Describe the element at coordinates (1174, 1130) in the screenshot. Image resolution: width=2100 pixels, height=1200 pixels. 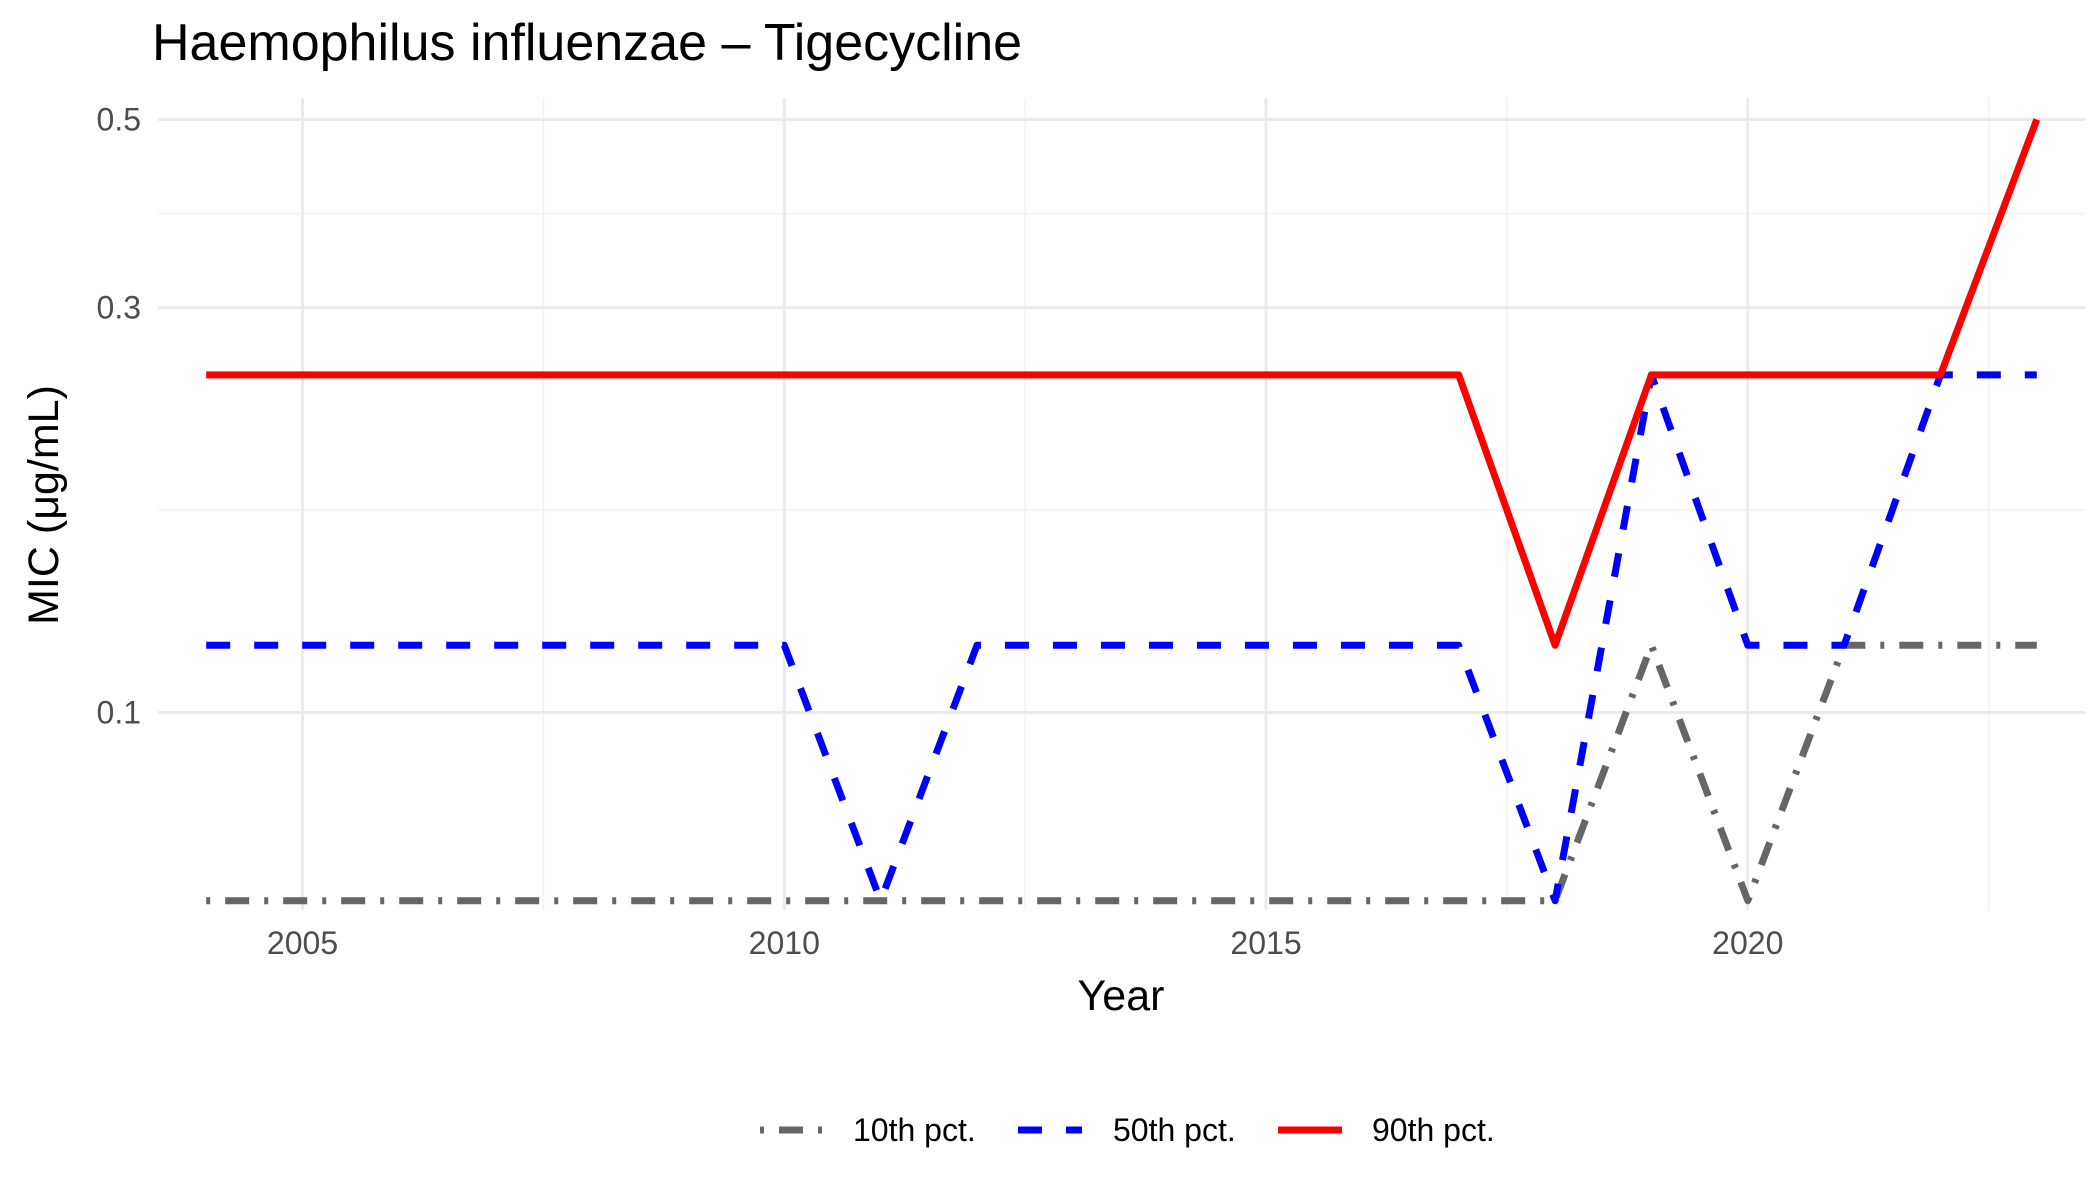
I see `legend-label-2: 50th pct.` at that location.